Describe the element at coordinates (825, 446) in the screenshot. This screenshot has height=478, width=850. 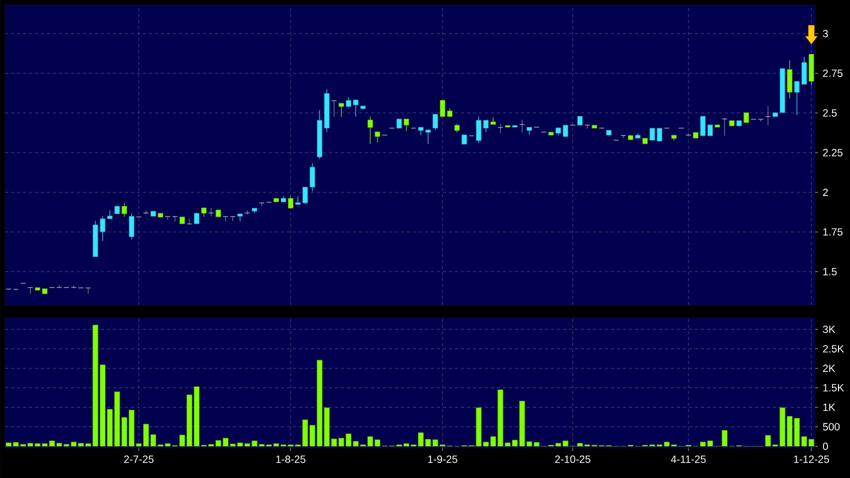
I see `y-tick-label: 0` at that location.